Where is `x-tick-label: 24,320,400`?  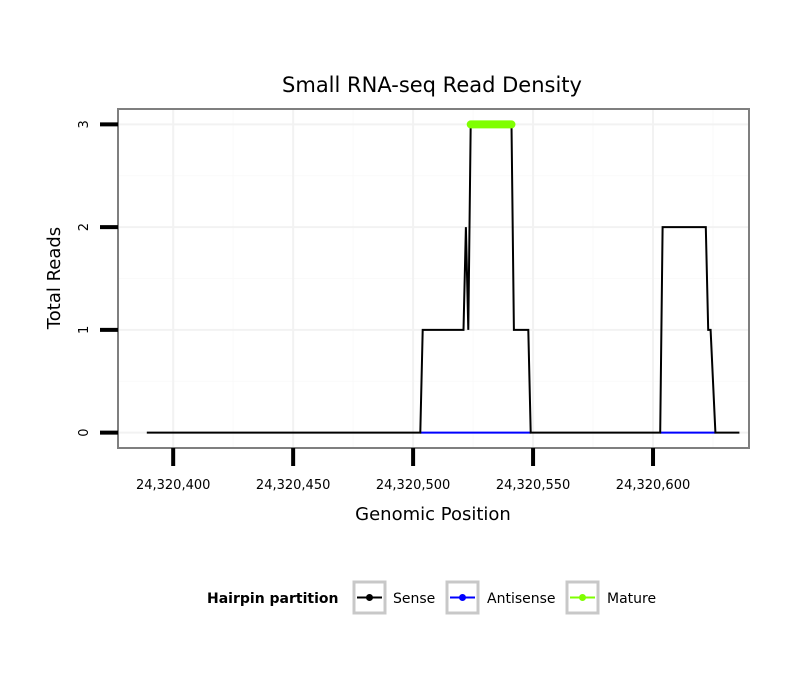 x-tick-label: 24,320,400 is located at coordinates (173, 485).